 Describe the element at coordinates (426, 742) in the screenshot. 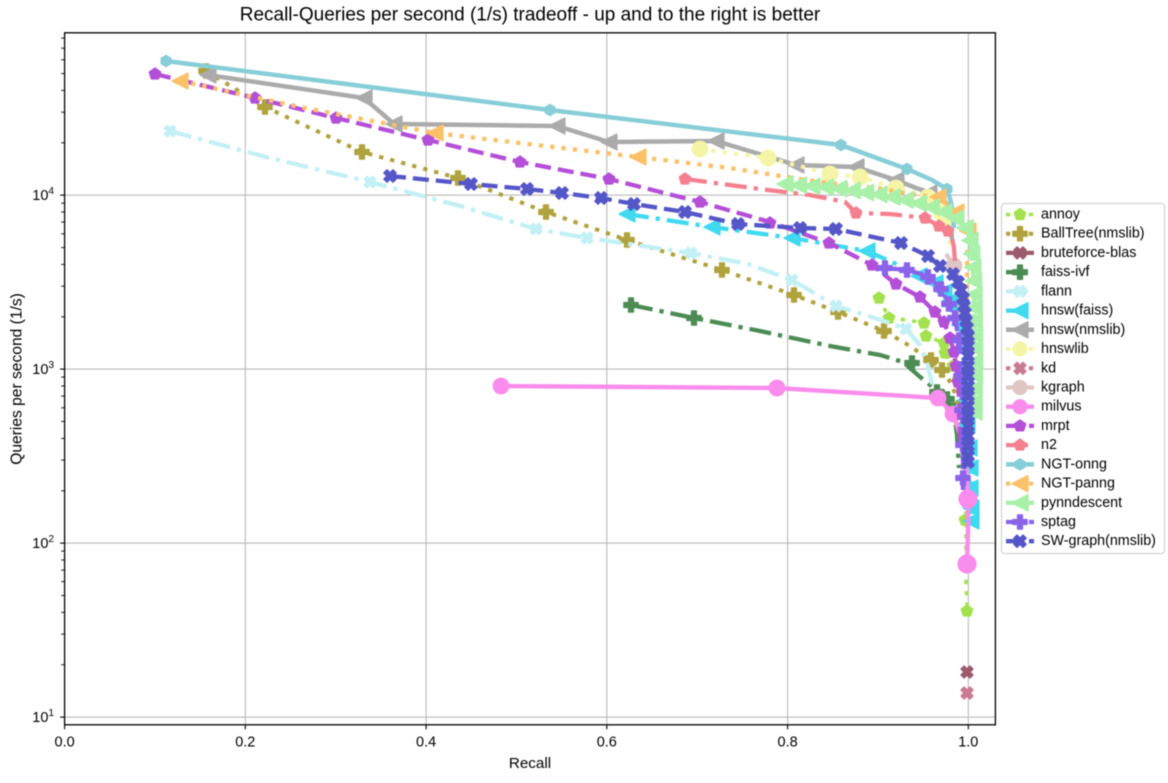

I see `svg-text: 0.4` at that location.